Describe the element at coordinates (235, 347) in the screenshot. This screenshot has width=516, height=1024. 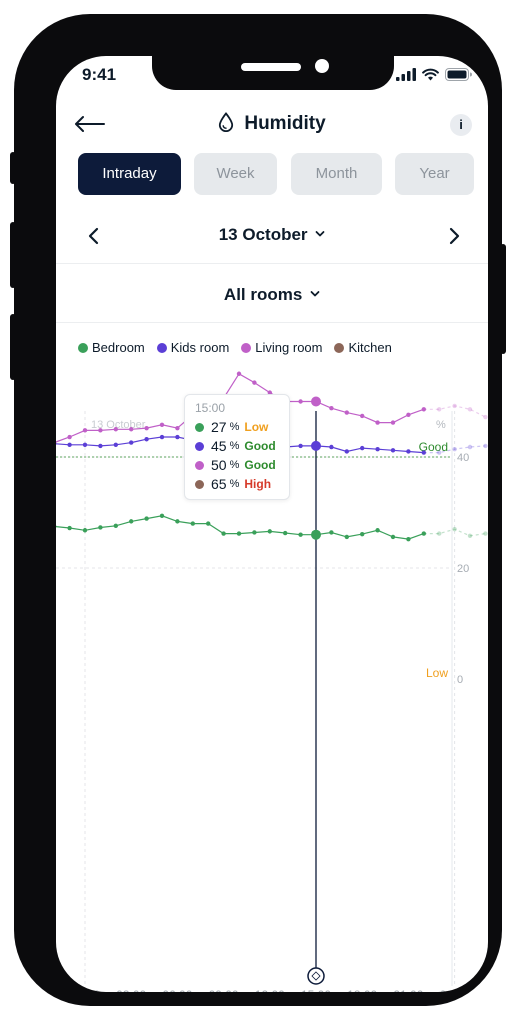
I see `chart-legend: Bedroom Kids room Living room Kitchen` at that location.